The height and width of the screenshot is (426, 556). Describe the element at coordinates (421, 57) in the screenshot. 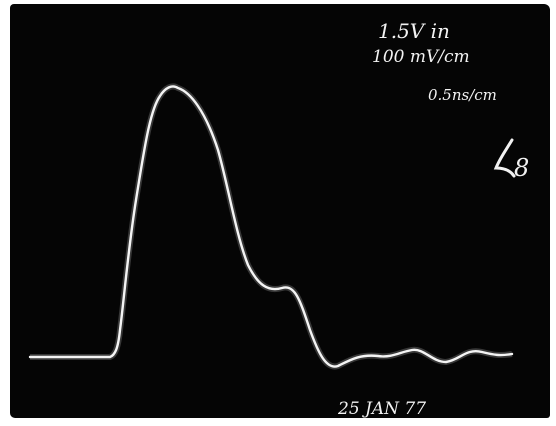

I see `annotation-vertical-scale: 100 mV/cm` at that location.